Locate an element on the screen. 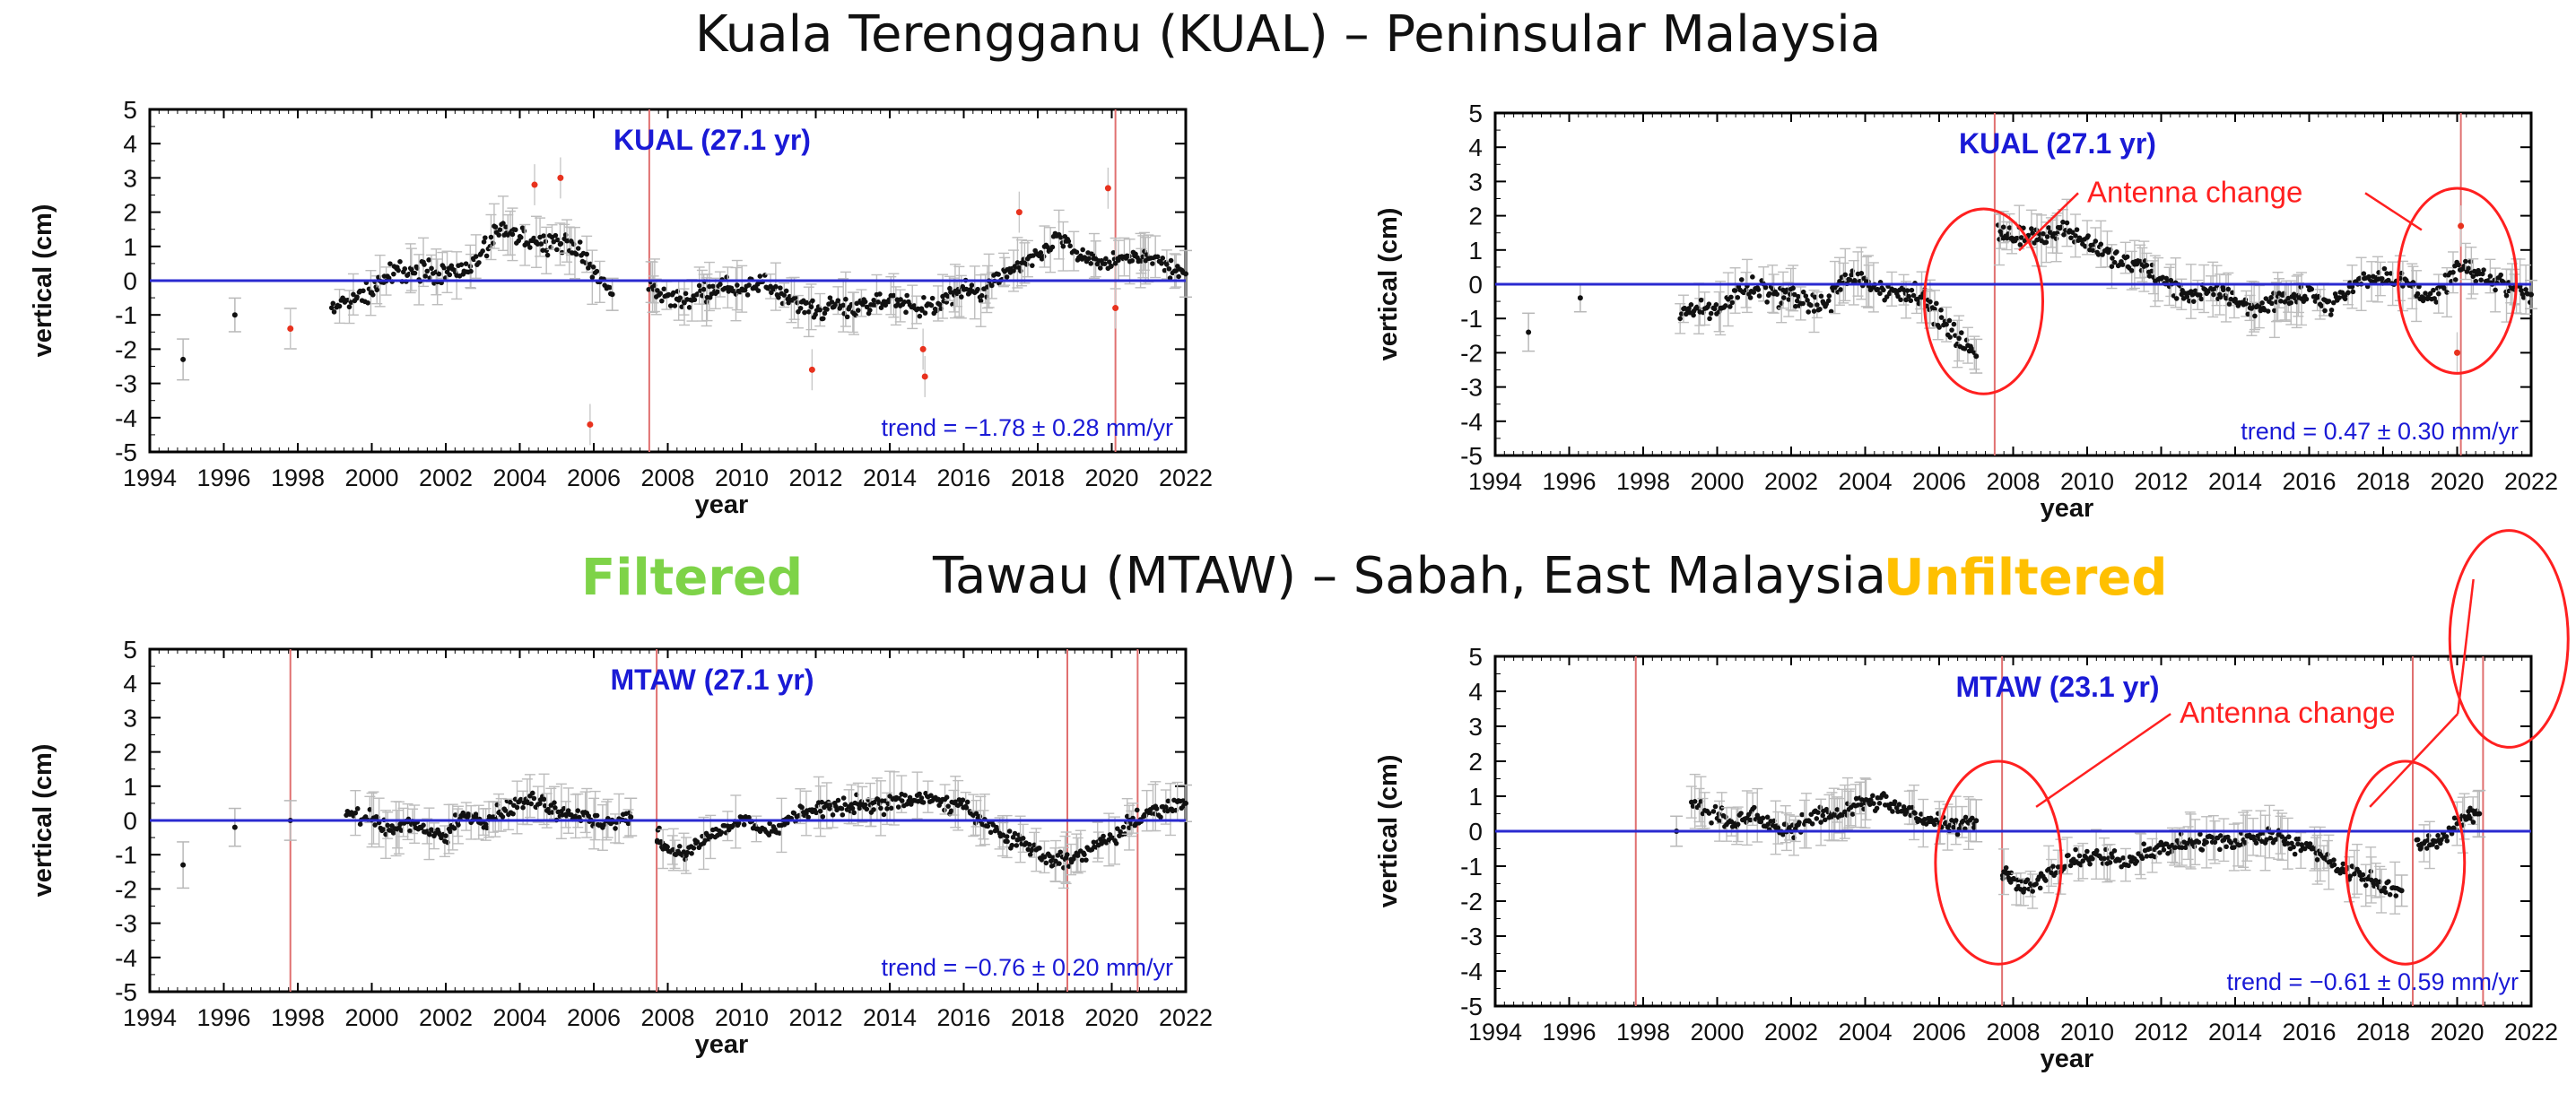 Image resolution: width=2576 pixels, height=1102 pixels. y-tick-label: 0 is located at coordinates (1475, 832).